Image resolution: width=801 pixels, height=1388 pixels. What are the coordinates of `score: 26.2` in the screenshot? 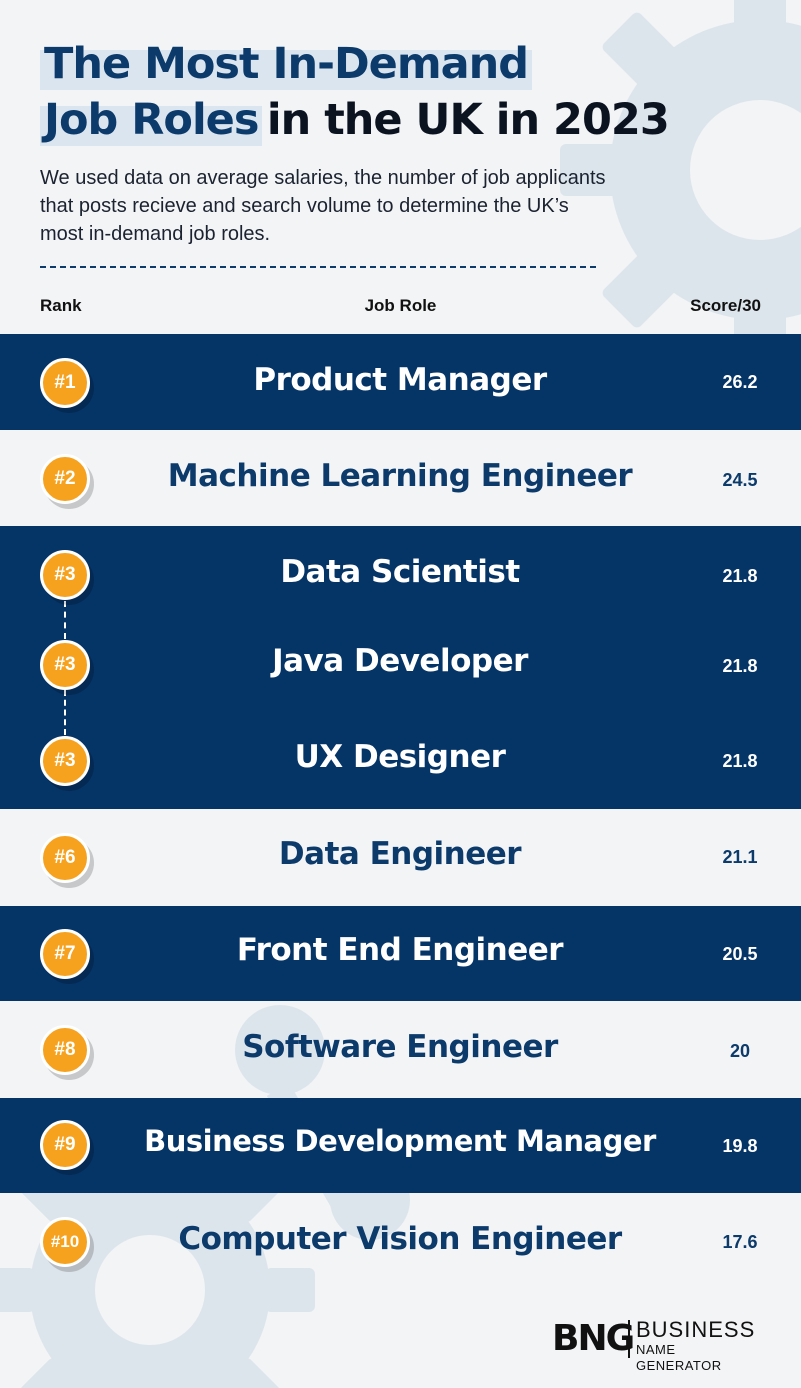 It's located at (740, 382).